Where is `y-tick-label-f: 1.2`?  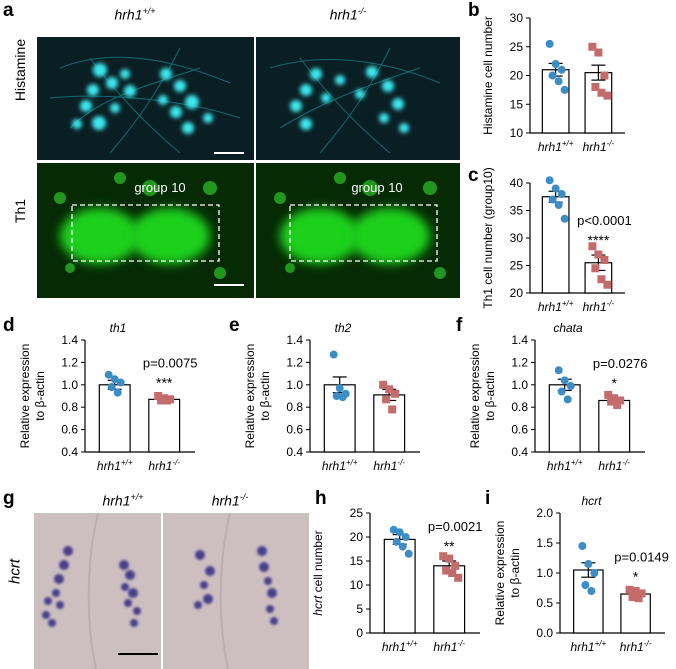
y-tick-label-f: 1.2 is located at coordinates (519, 362).